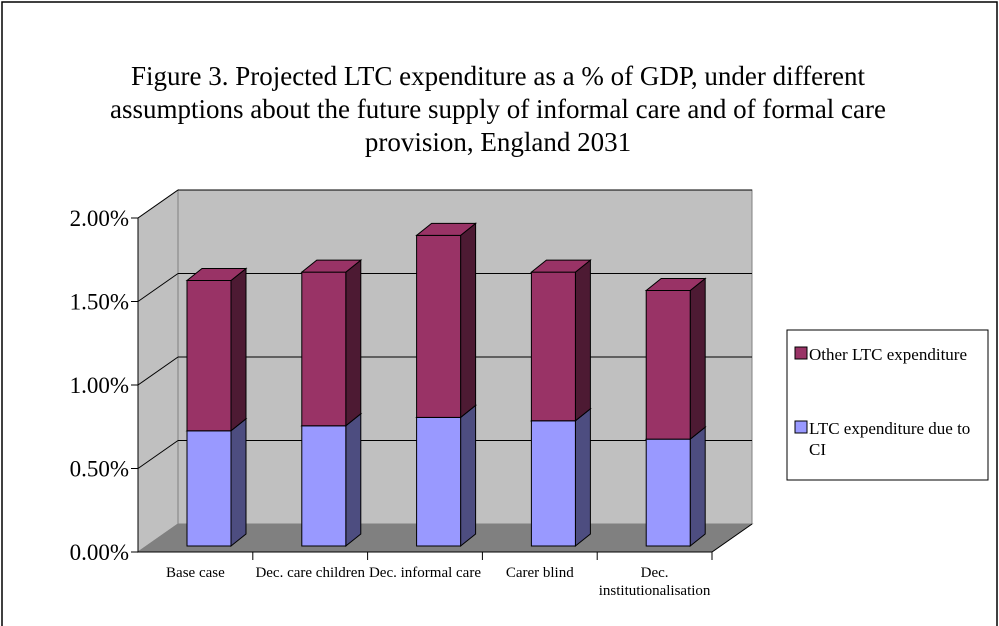  Describe the element at coordinates (732, 538) in the screenshot. I see `x-axis-depth` at that location.